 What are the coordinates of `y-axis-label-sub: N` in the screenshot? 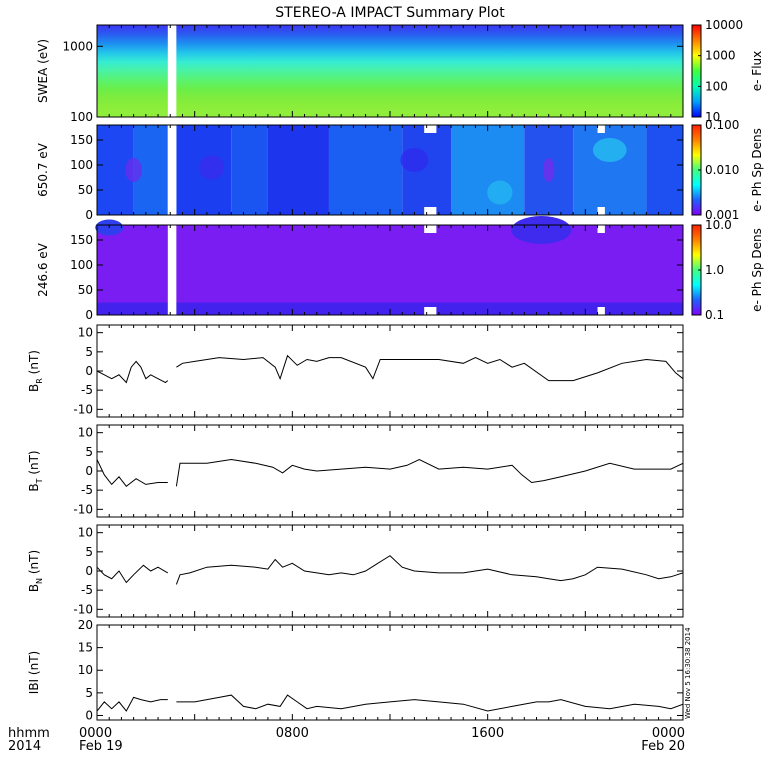 It's located at (39, 581).